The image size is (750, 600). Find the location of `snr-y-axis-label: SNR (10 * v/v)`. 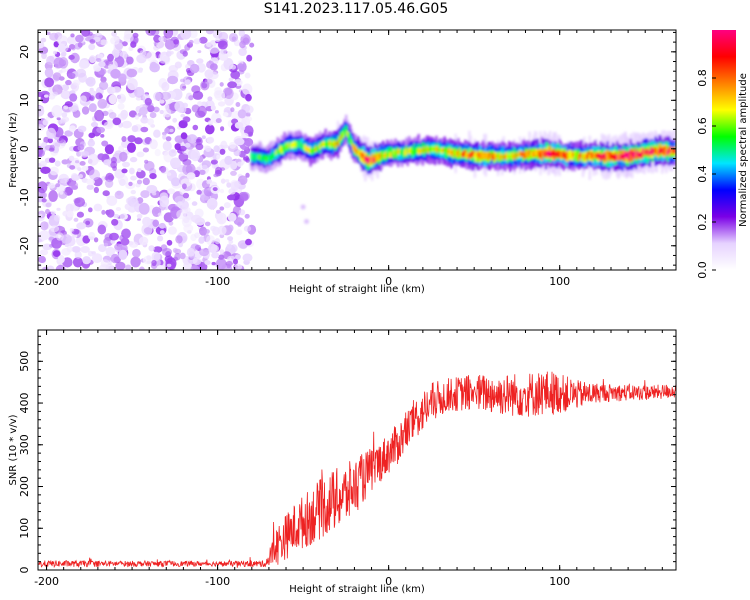

snr-y-axis-label: SNR (10 * v/v) is located at coordinates (13, 449).